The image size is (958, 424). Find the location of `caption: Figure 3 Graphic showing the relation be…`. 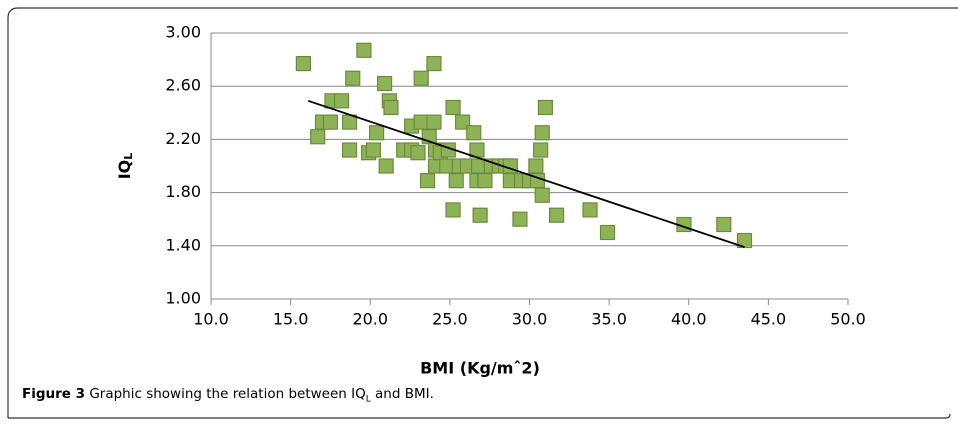

caption: Figure 3 Graphic showing the relation be… is located at coordinates (228, 395).